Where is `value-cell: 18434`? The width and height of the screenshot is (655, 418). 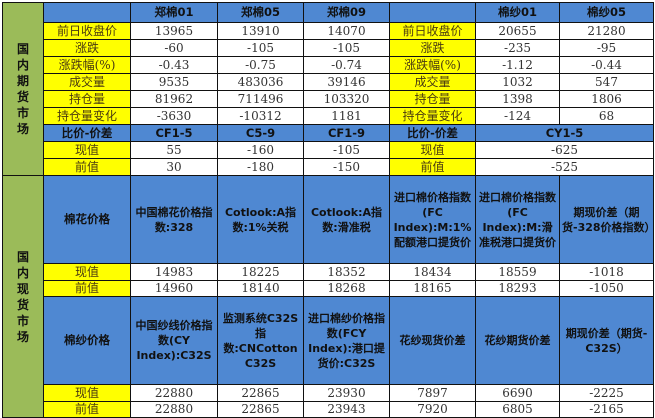 value-cell: 18434 is located at coordinates (432, 272).